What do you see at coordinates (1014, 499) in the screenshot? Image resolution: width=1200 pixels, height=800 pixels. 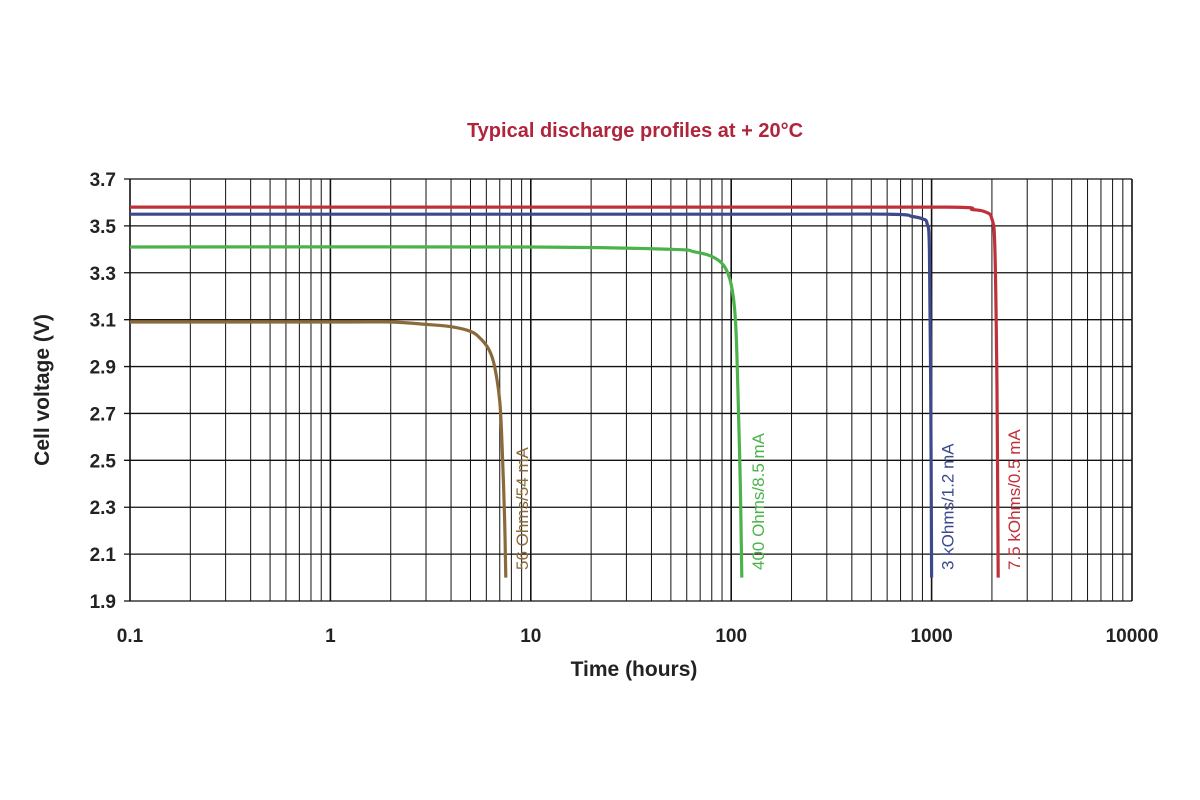 I see `series-label: 7.5 kOhms/0.5 mA` at bounding box center [1014, 499].